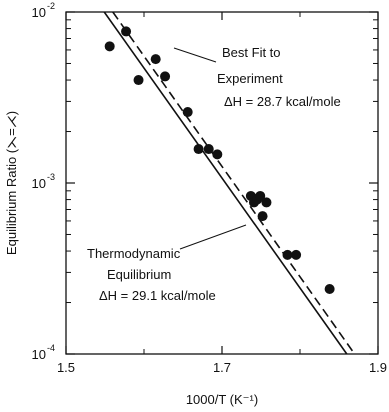  Describe the element at coordinates (282, 101) in the screenshot. I see `annotation-best-fit-line-3: ΔH = 28.7 kcal/mole` at that location.